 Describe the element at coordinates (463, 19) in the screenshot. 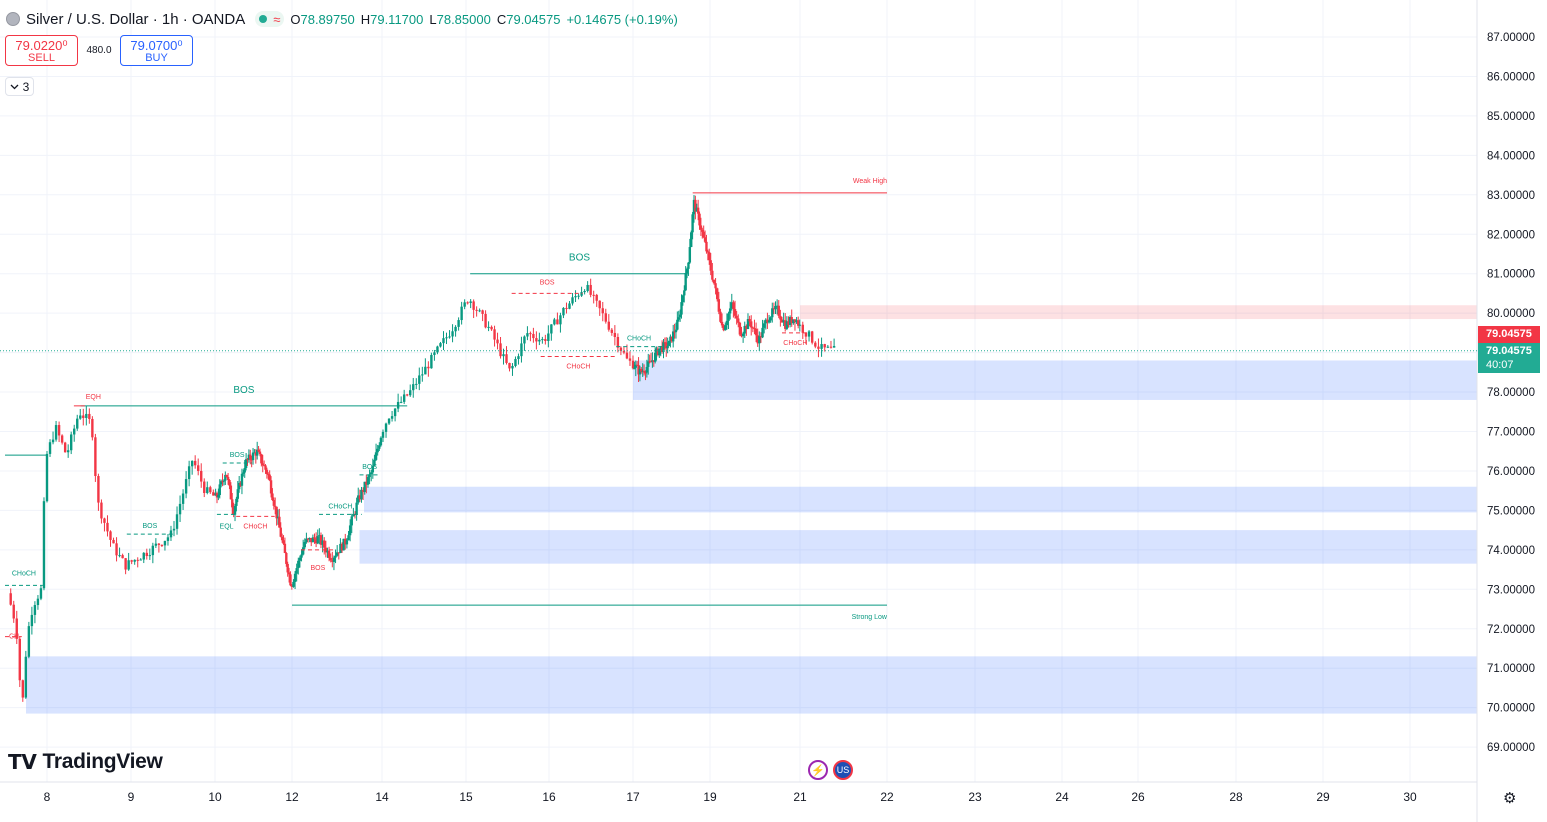

I see `low-value: 78.85000` at that location.